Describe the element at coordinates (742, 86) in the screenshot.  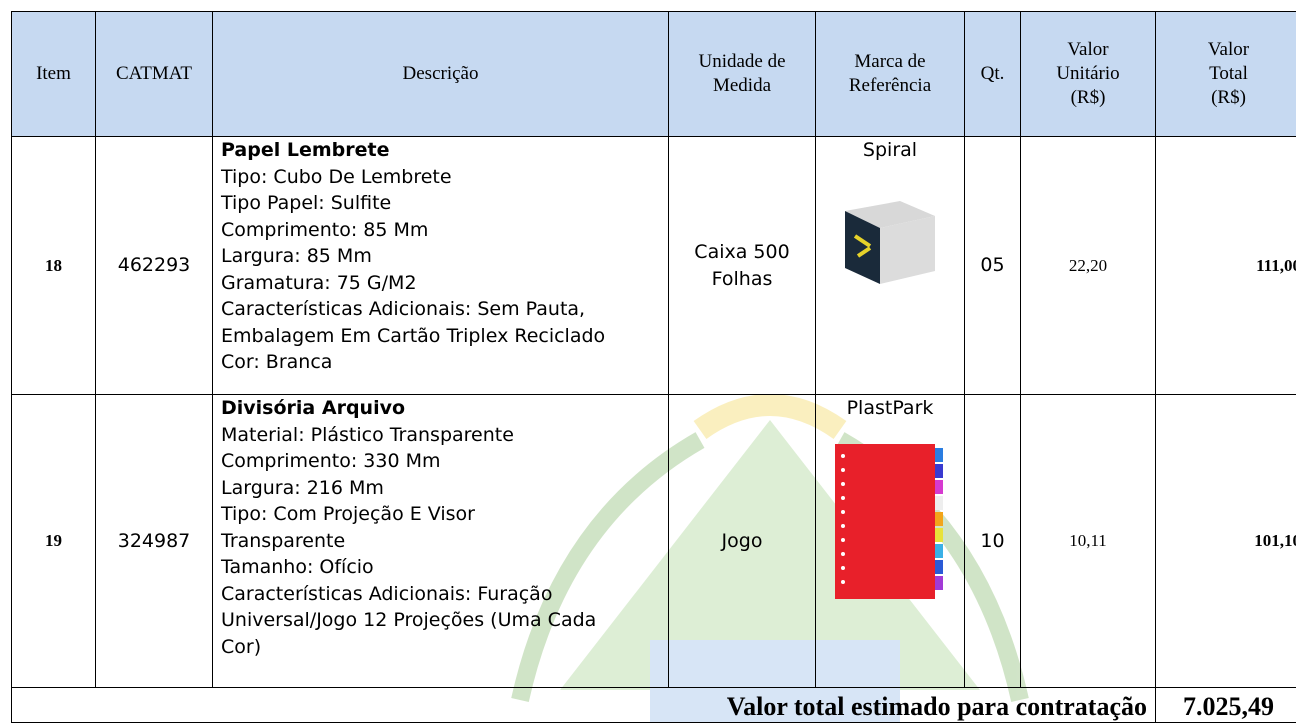
I see `header-text: Medida` at that location.